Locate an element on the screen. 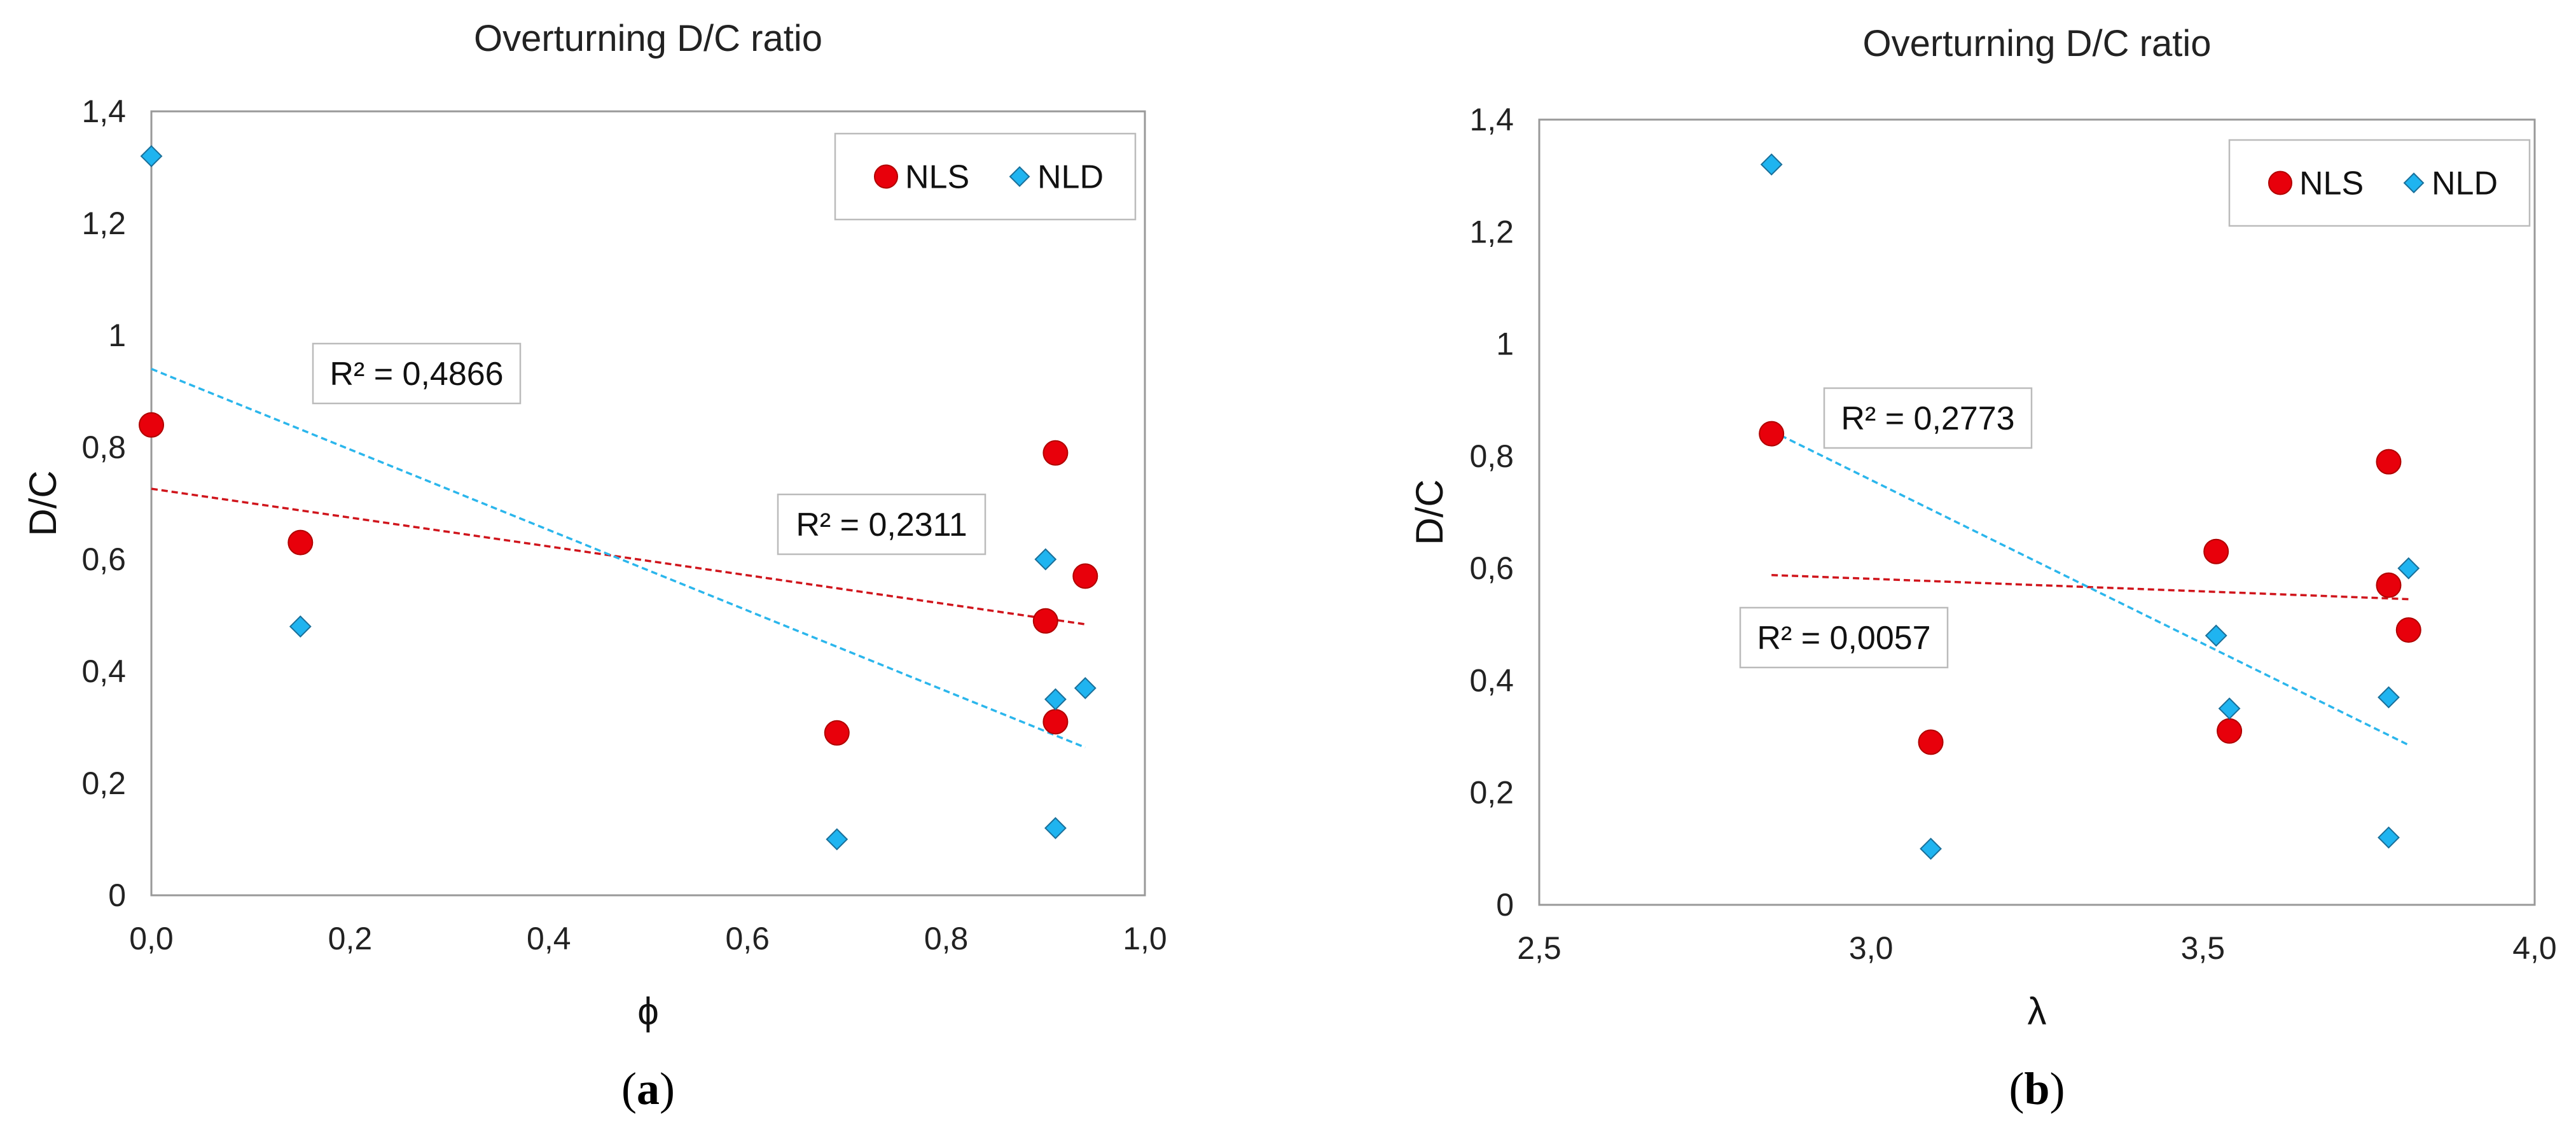  r2-label: R² = 0,2773 is located at coordinates (1927, 418).